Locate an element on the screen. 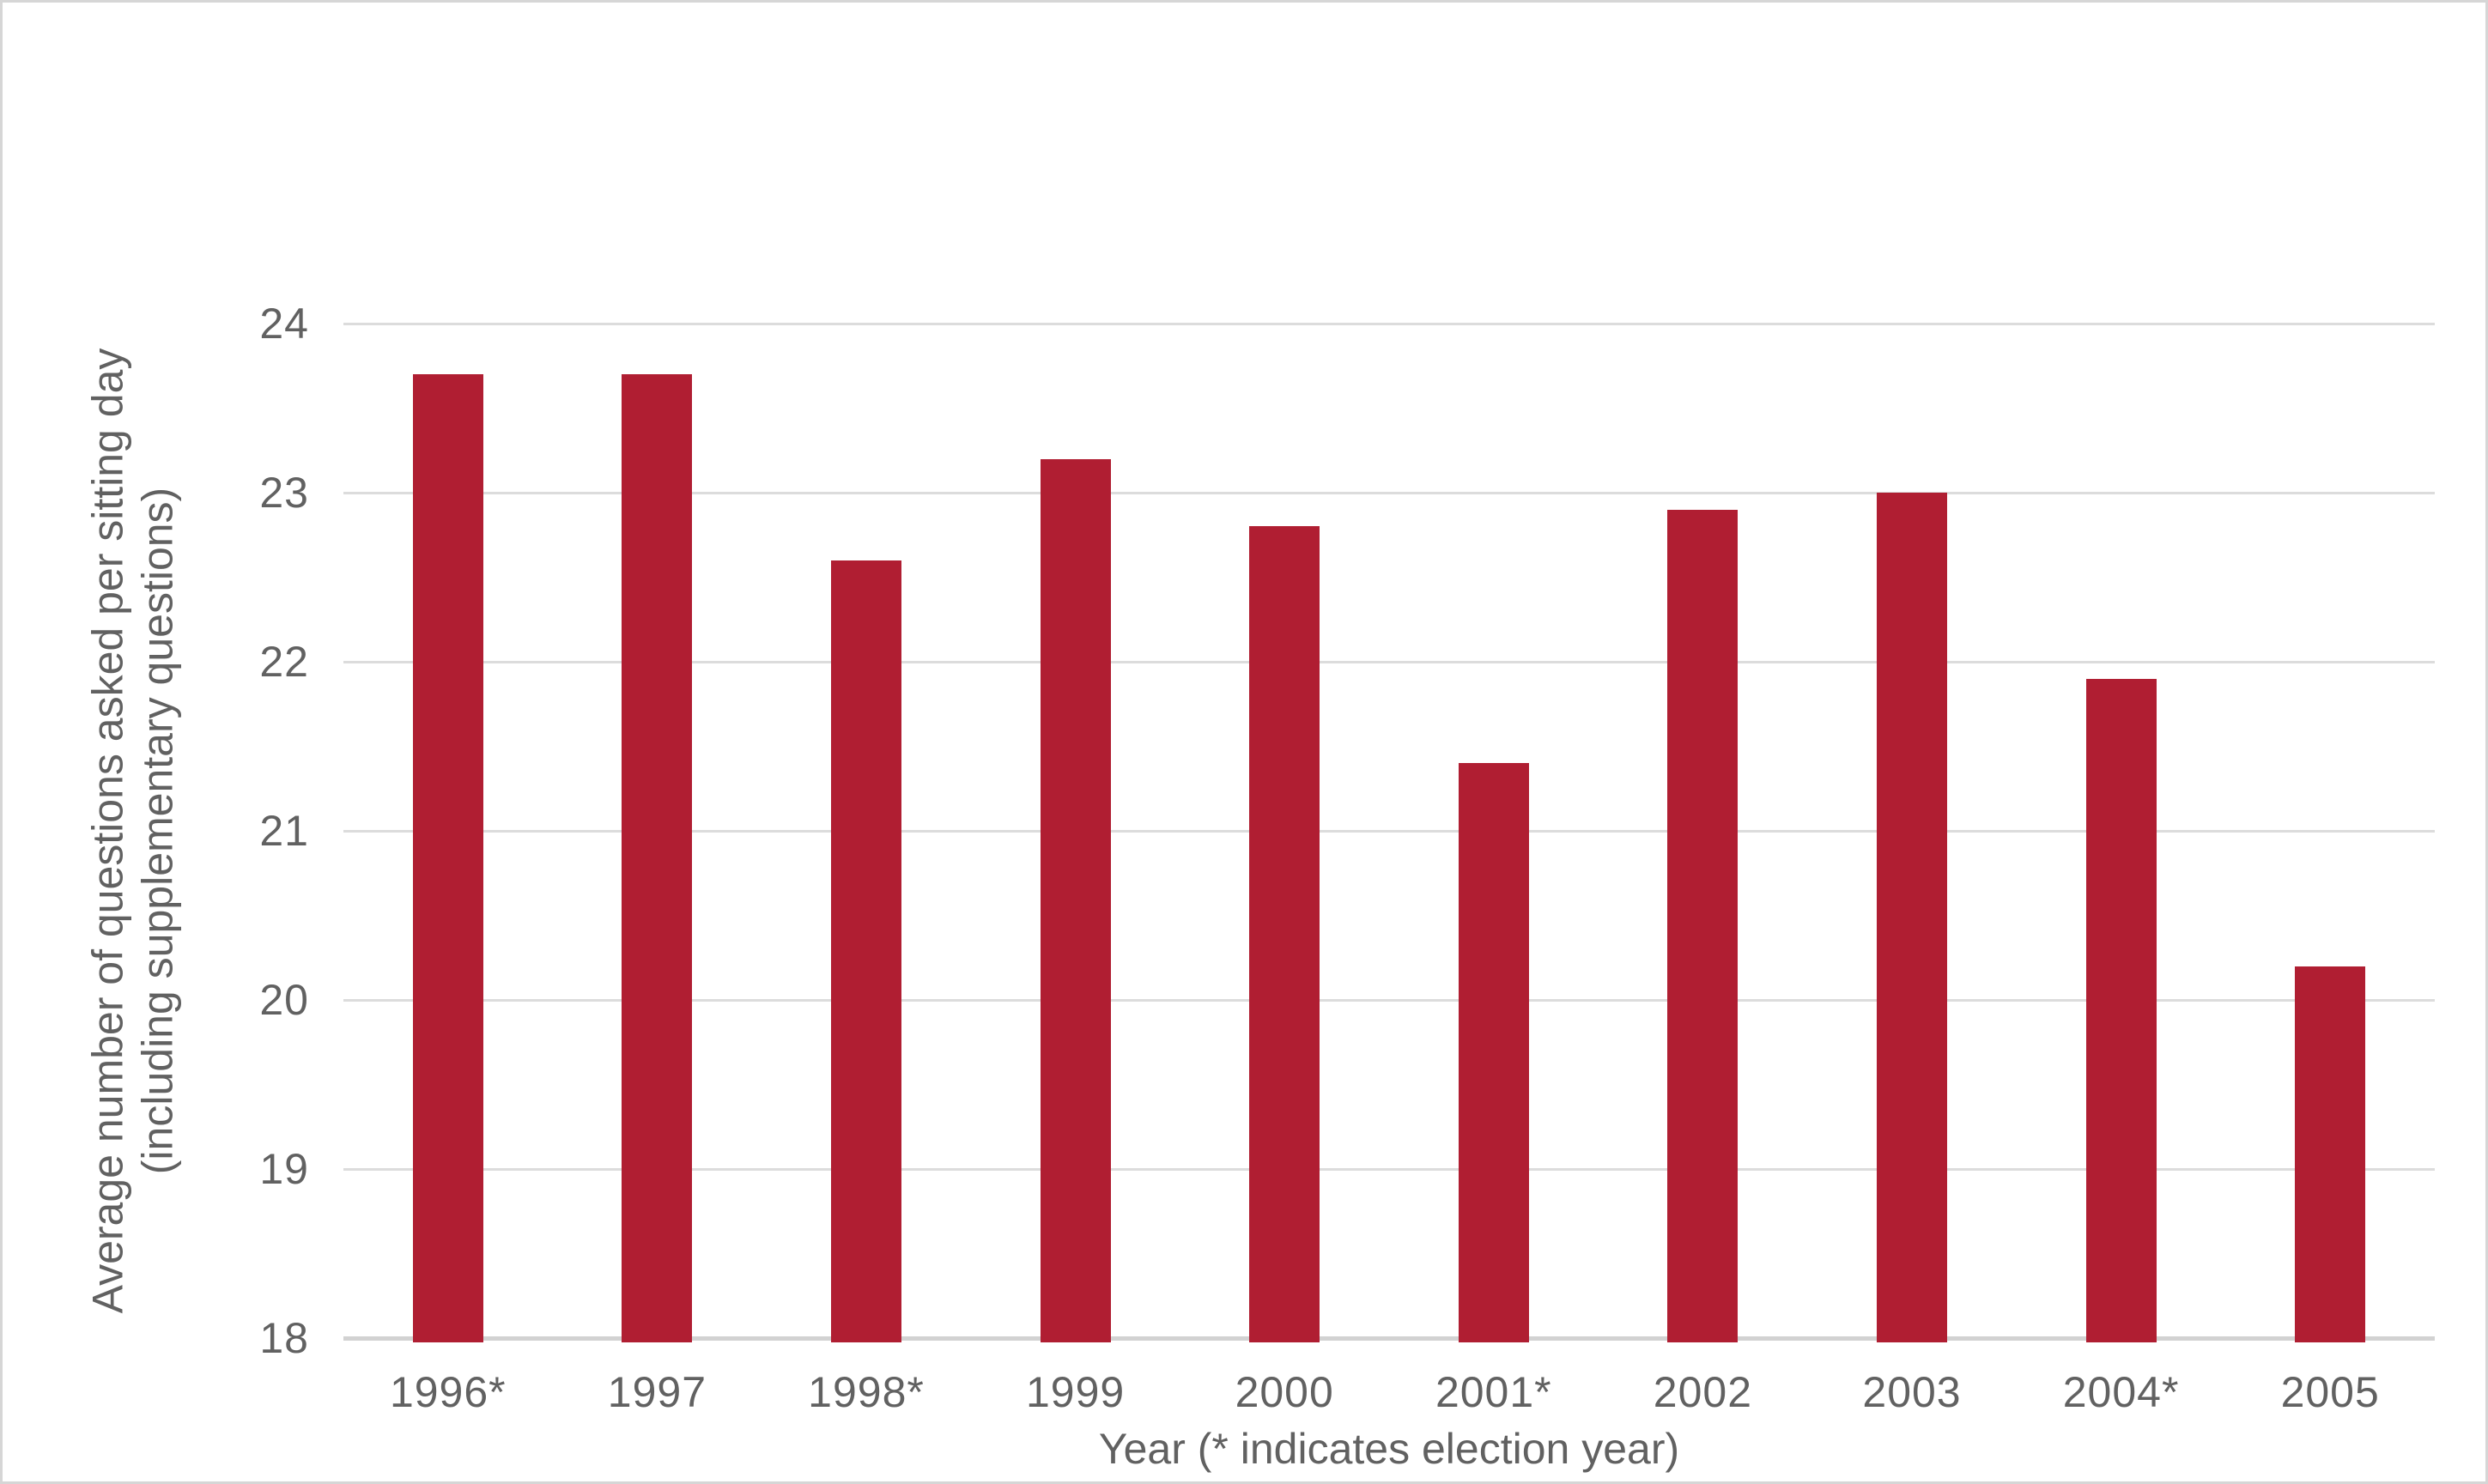  x-tick-label: 2001* is located at coordinates (1494, 1392).